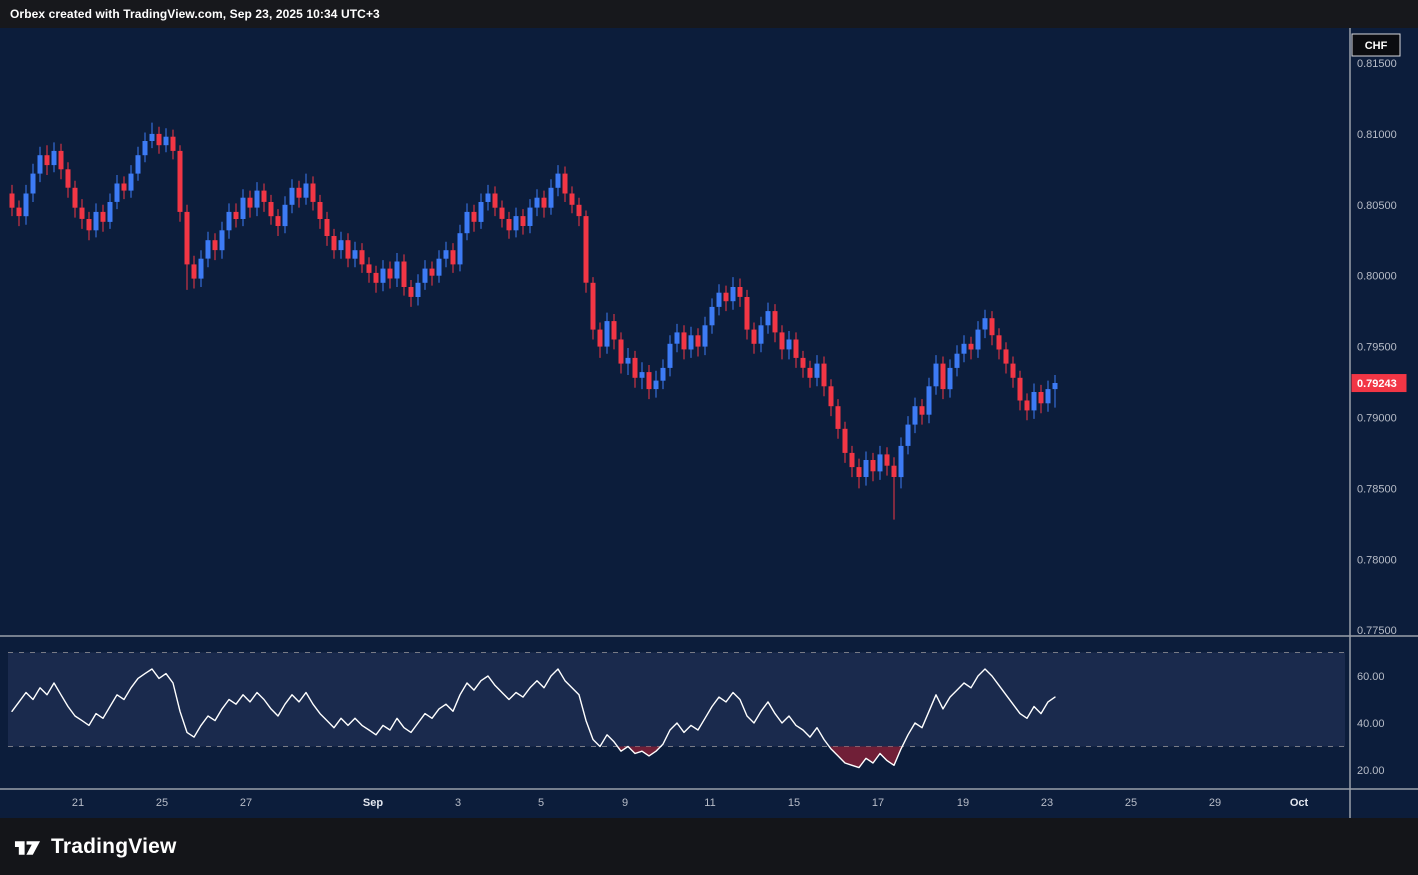 The image size is (1418, 875). What do you see at coordinates (1377, 419) in the screenshot?
I see `price-axis-label: 0.79000` at bounding box center [1377, 419].